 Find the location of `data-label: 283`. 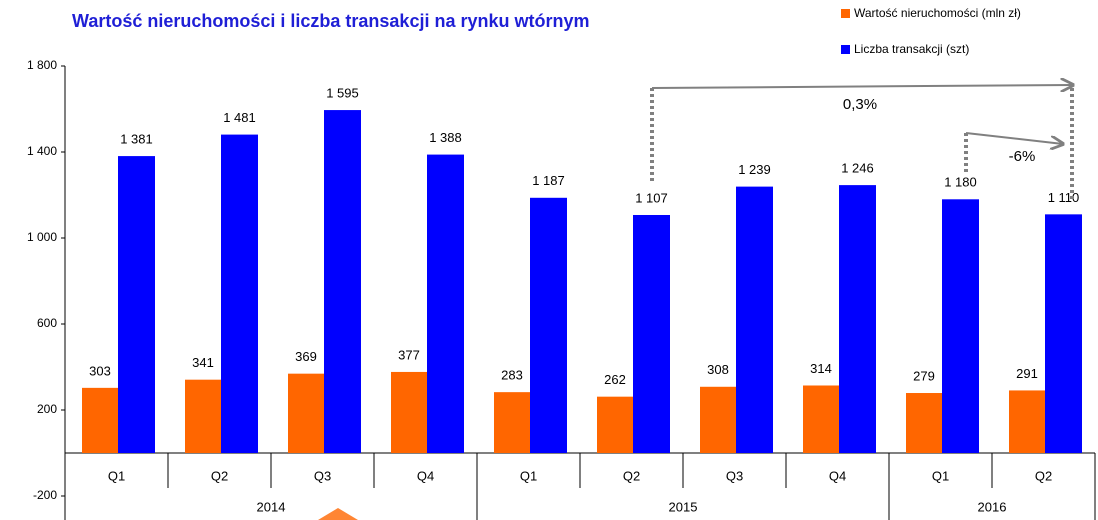

data-label: 283 is located at coordinates (512, 375).